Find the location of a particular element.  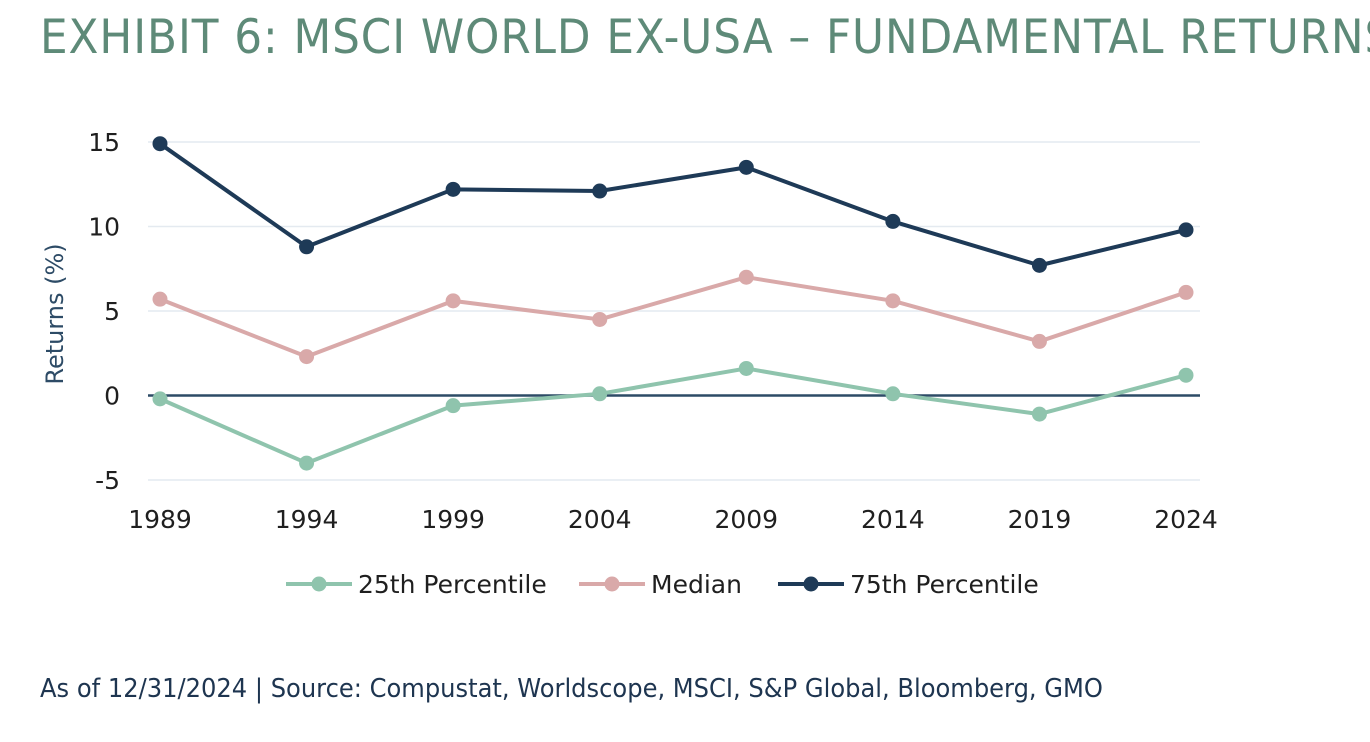

y-tick-label: 15 is located at coordinates (104, 142).